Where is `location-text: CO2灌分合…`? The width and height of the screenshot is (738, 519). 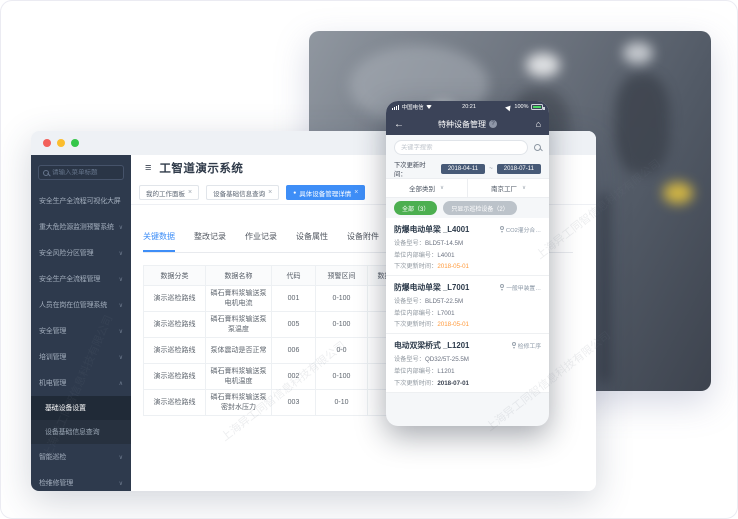
location-text: CO2灌分合… is located at coordinates (523, 231).